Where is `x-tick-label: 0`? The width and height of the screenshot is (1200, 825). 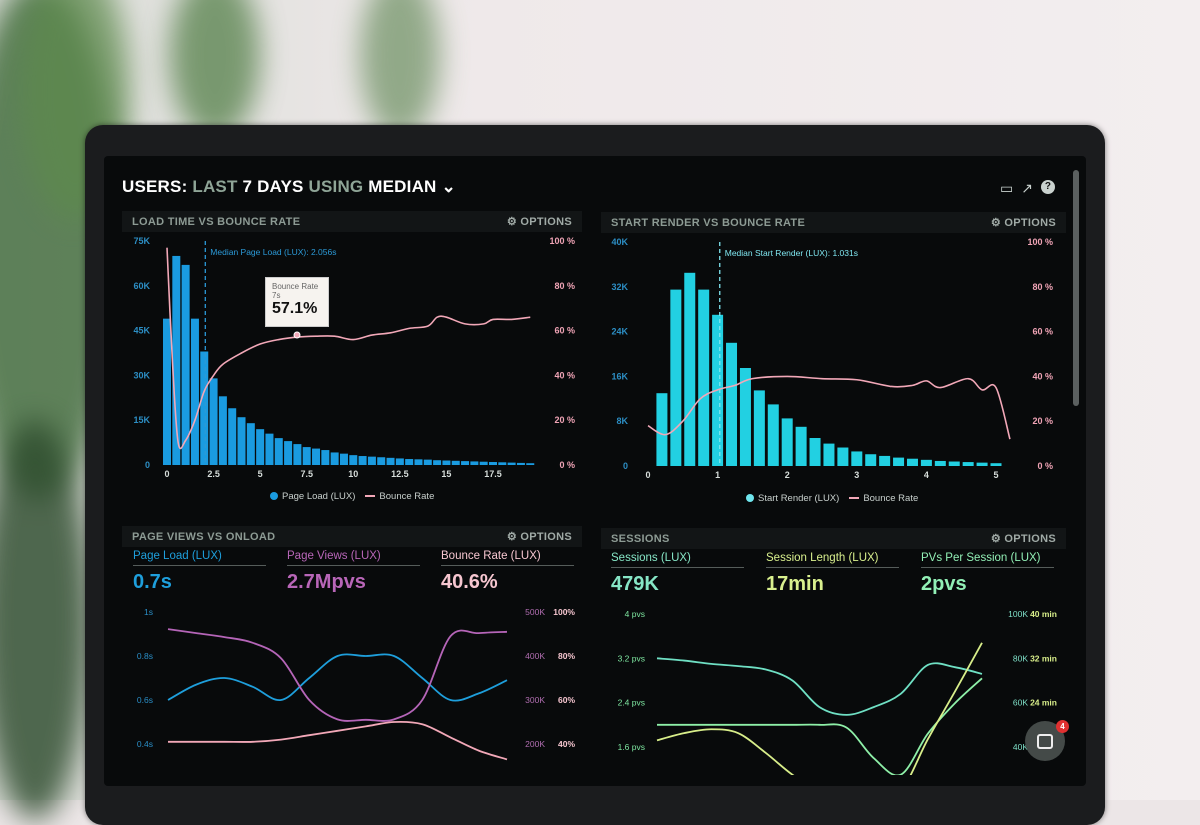 x-tick-label: 0 is located at coordinates (166, 474).